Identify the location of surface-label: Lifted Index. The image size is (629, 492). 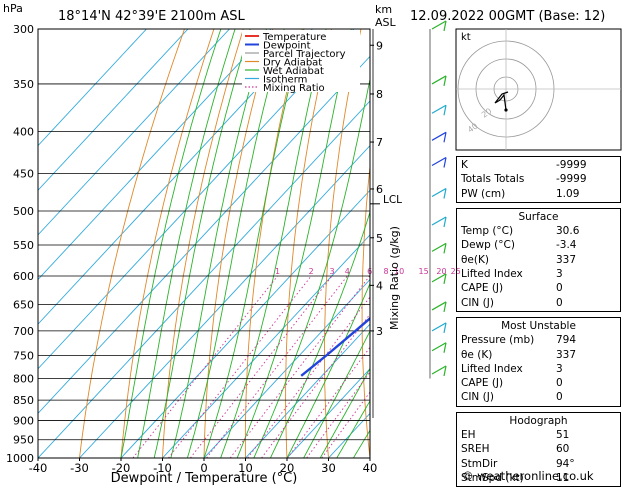
(492, 274).